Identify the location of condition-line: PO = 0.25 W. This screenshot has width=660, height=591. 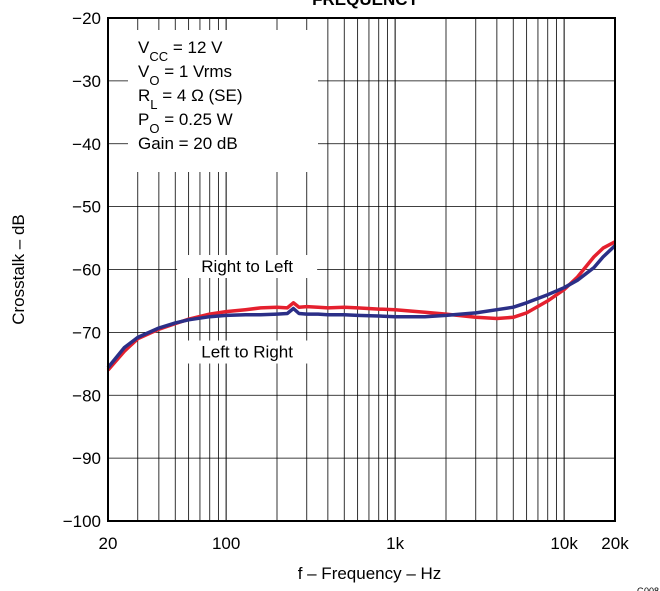
(185, 123).